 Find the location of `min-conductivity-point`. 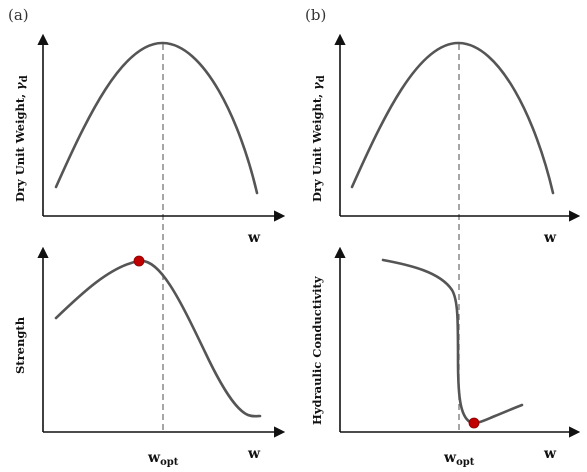

min-conductivity-point is located at coordinates (474, 423).